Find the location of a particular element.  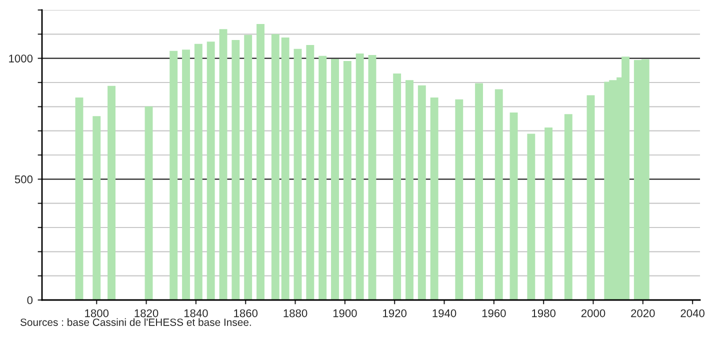

x-tick-label: 1860 is located at coordinates (246, 313).